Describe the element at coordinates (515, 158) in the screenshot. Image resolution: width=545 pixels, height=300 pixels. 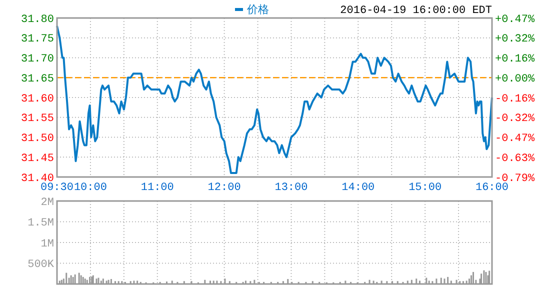
I see `y2-tick-label: -0.63%` at that location.